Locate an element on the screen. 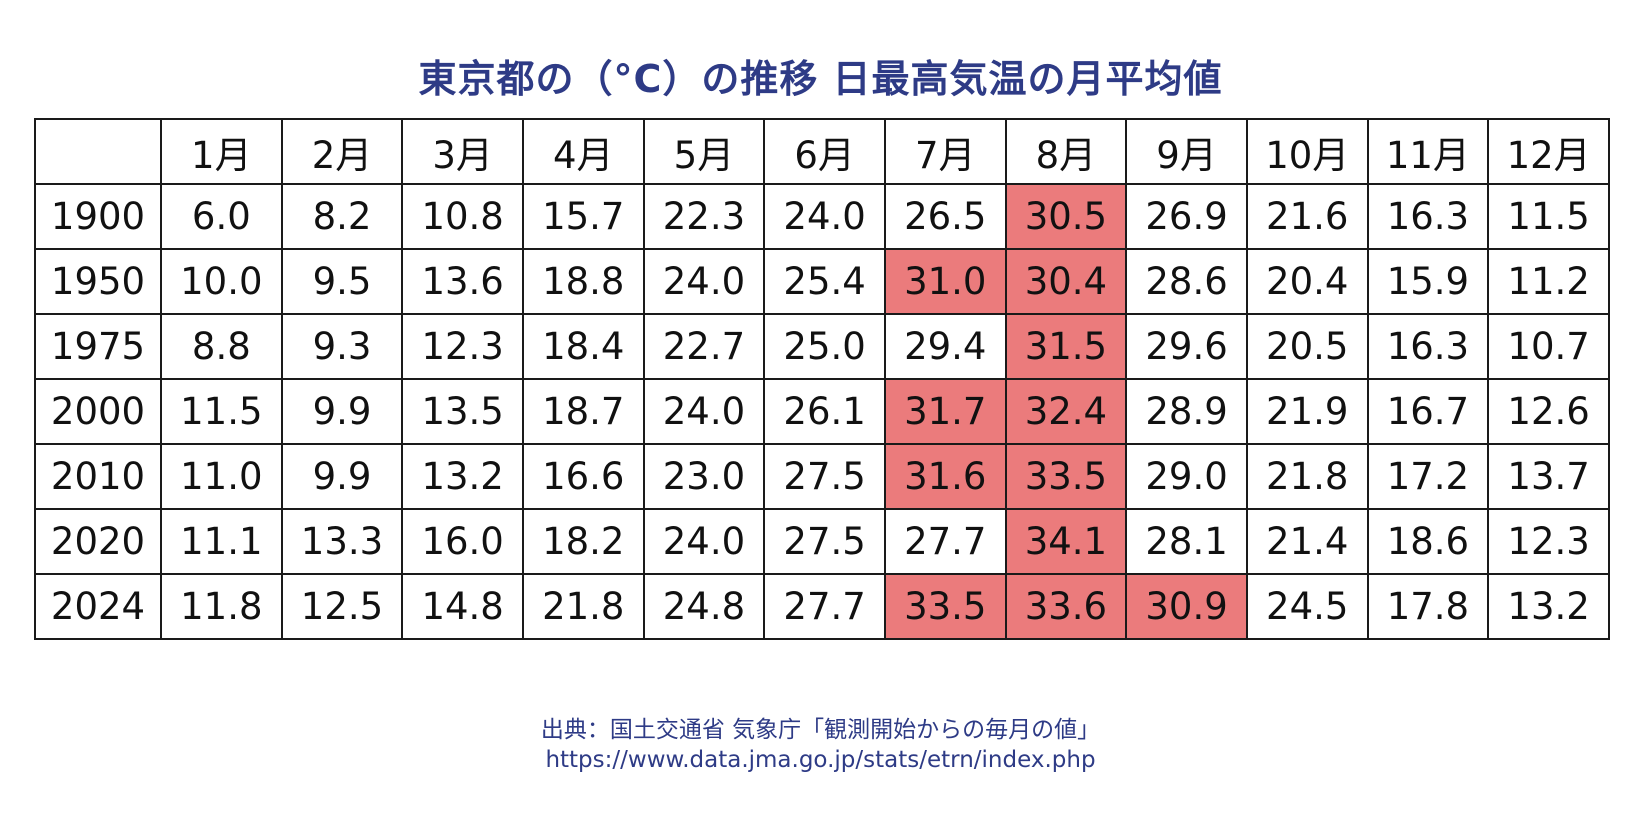 The width and height of the screenshot is (1641, 821). month-header-cell: 3月 is located at coordinates (462, 151).